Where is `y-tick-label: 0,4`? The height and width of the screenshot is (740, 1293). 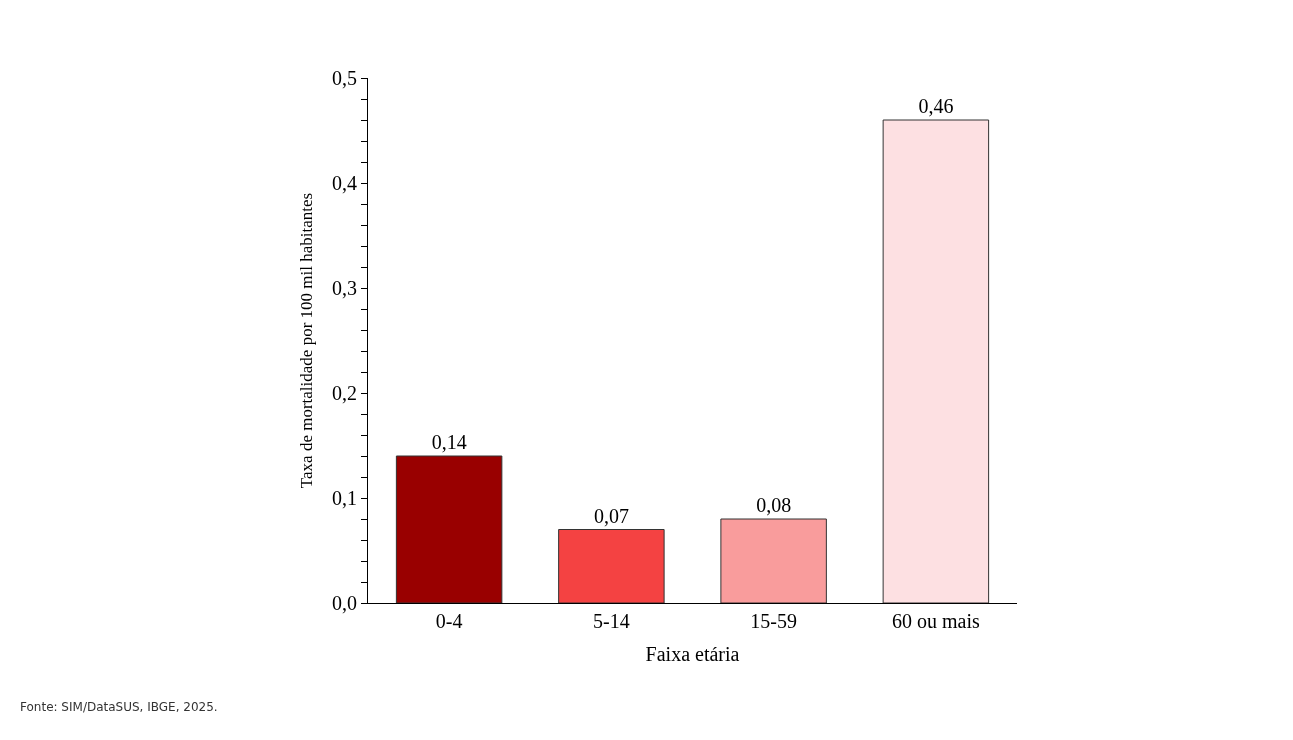
y-tick-label: 0,4 is located at coordinates (344, 183).